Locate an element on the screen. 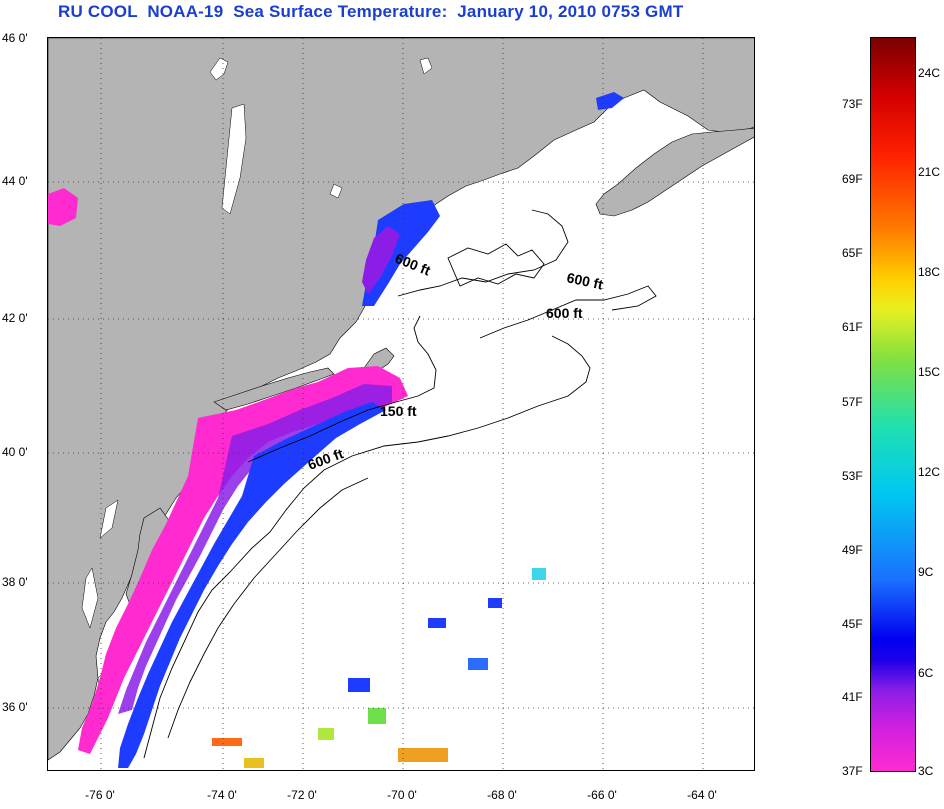 The height and width of the screenshot is (809, 944). lon-label-76: -76 0' is located at coordinates (100, 795).